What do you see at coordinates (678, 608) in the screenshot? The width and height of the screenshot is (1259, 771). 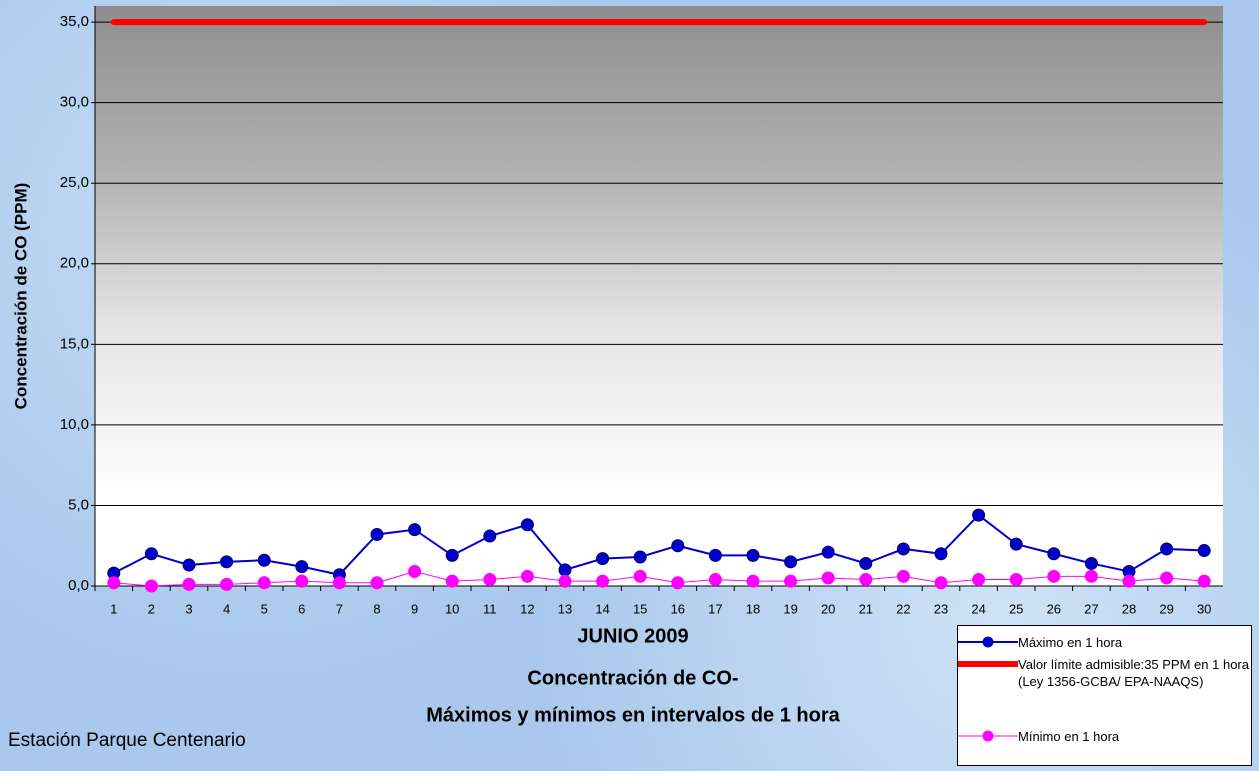 I see `x-tick-label: 16` at bounding box center [678, 608].